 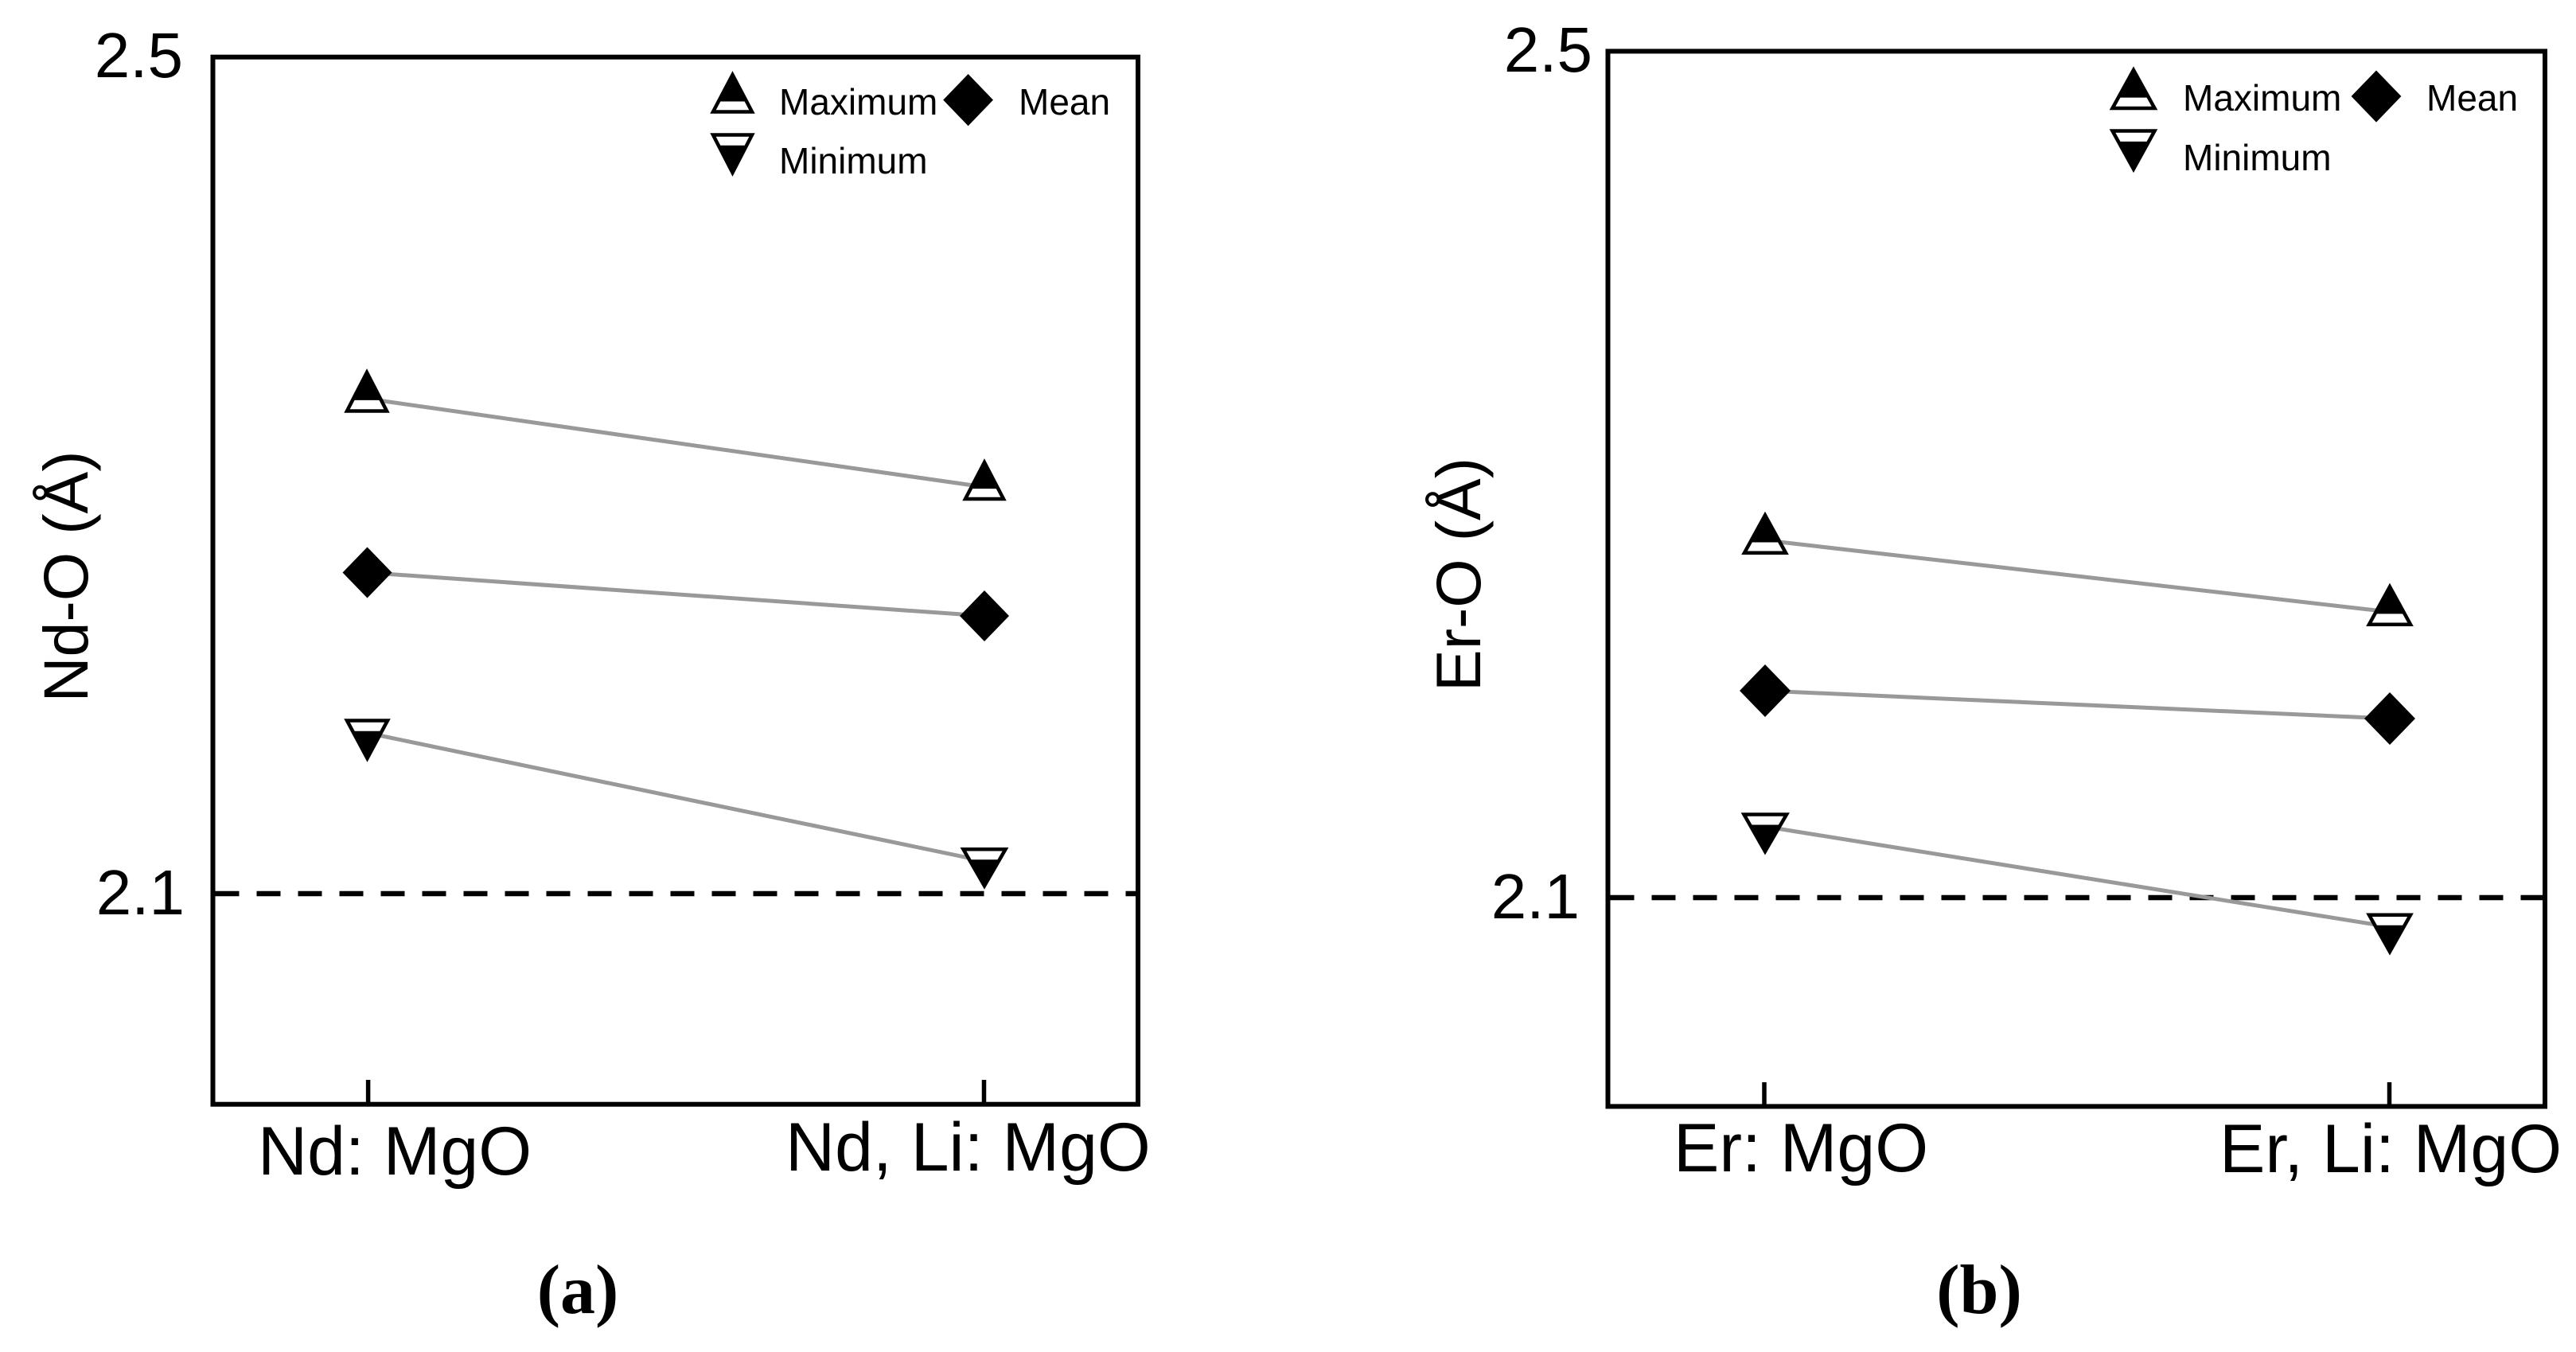 I want to click on svg-text: Er: MgO, so click(x=1801, y=1148).